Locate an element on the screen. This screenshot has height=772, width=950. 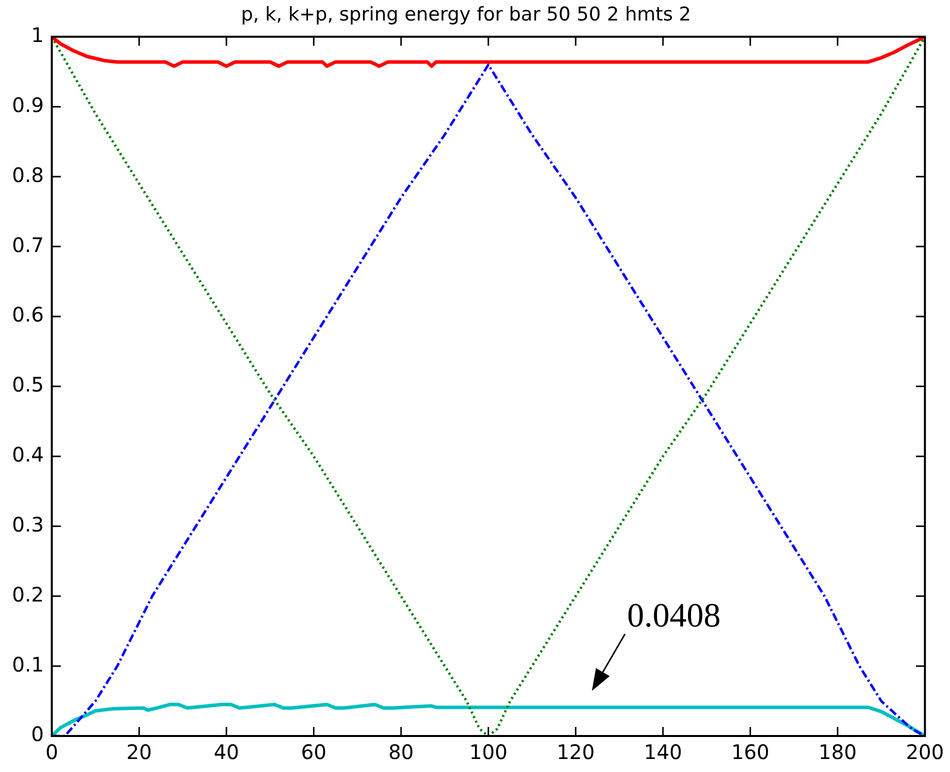
y-tick-label: 0 is located at coordinates (37, 734).